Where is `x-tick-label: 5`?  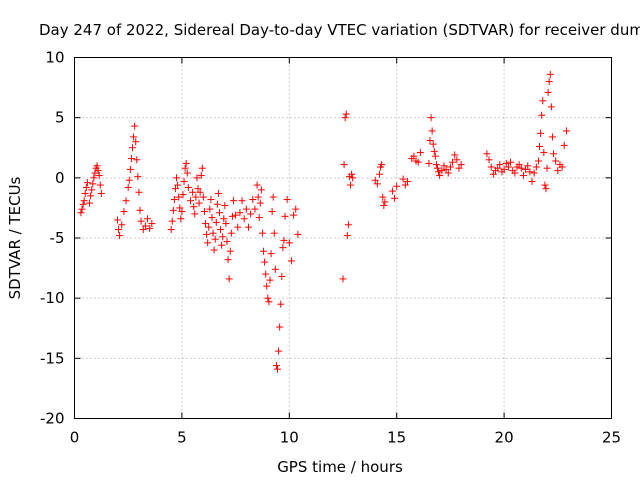 x-tick-label: 5 is located at coordinates (182, 438).